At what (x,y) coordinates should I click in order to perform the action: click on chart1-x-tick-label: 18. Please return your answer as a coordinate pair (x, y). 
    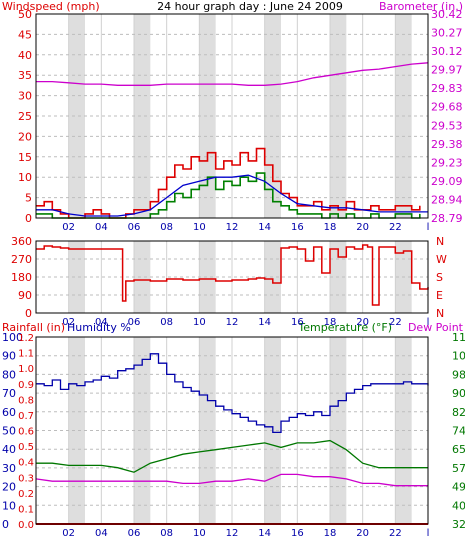
    Looking at the image, I should click on (330, 227).